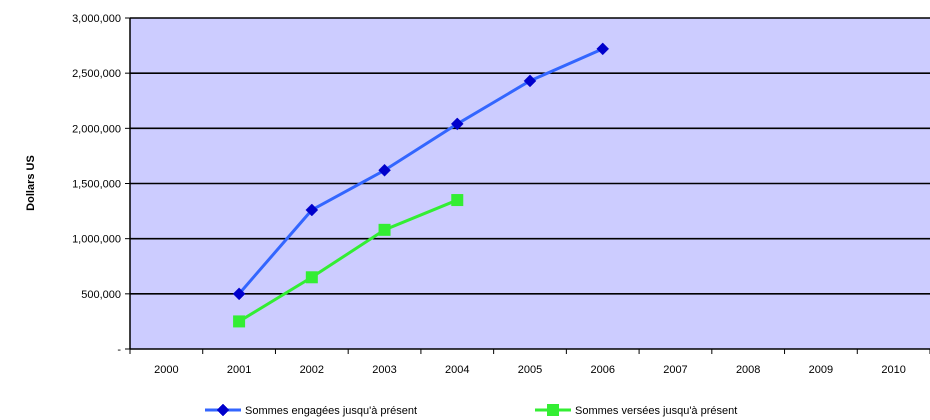 The image size is (930, 420). What do you see at coordinates (893, 370) in the screenshot?
I see `x-tick-label: 2010` at bounding box center [893, 370].